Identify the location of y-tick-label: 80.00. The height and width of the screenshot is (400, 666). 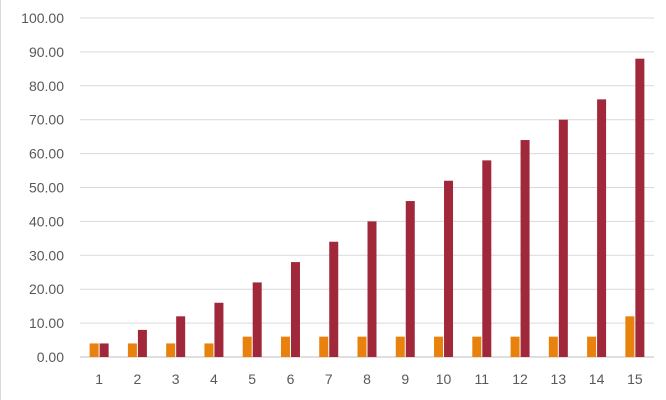
(46, 86).